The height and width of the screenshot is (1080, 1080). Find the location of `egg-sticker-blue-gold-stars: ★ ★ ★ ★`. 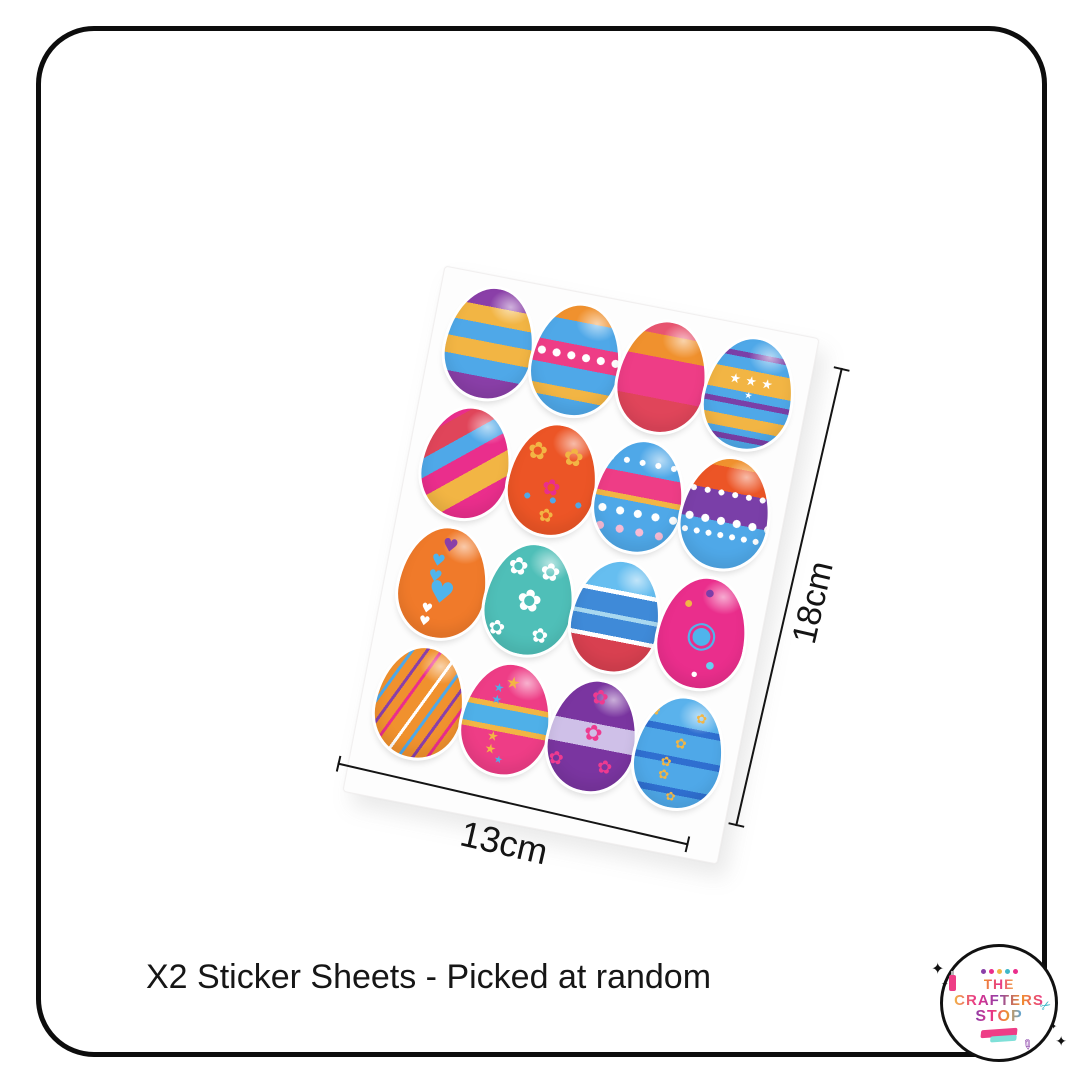

egg-sticker-blue-gold-stars: ★ ★ ★ ★ is located at coordinates (749, 394).